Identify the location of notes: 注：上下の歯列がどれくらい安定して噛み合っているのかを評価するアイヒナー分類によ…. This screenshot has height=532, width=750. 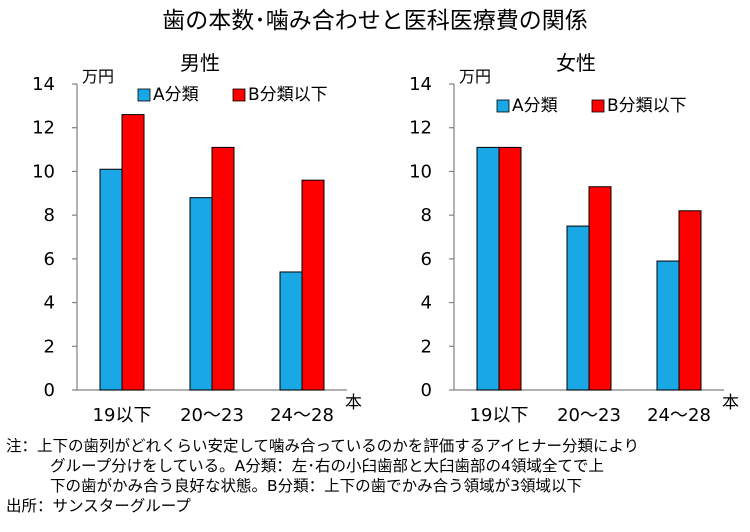
(376, 476).